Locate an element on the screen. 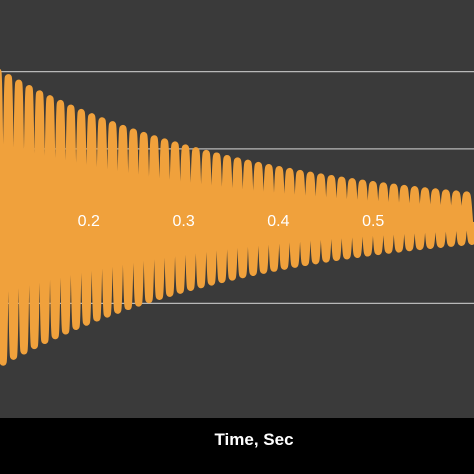  x-tick-label: 0.3 is located at coordinates (183, 221).